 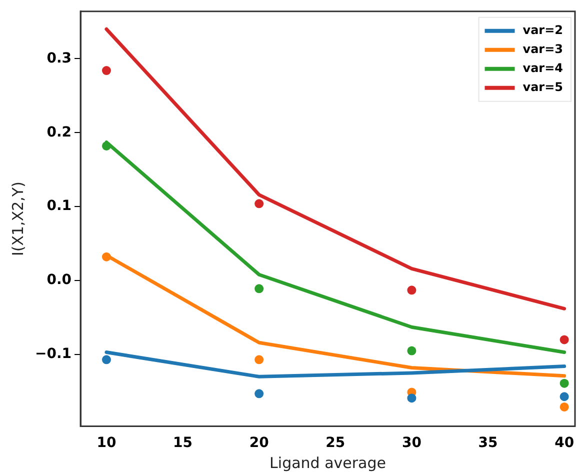 I want to click on x-tick-label: 25, so click(x=336, y=443).